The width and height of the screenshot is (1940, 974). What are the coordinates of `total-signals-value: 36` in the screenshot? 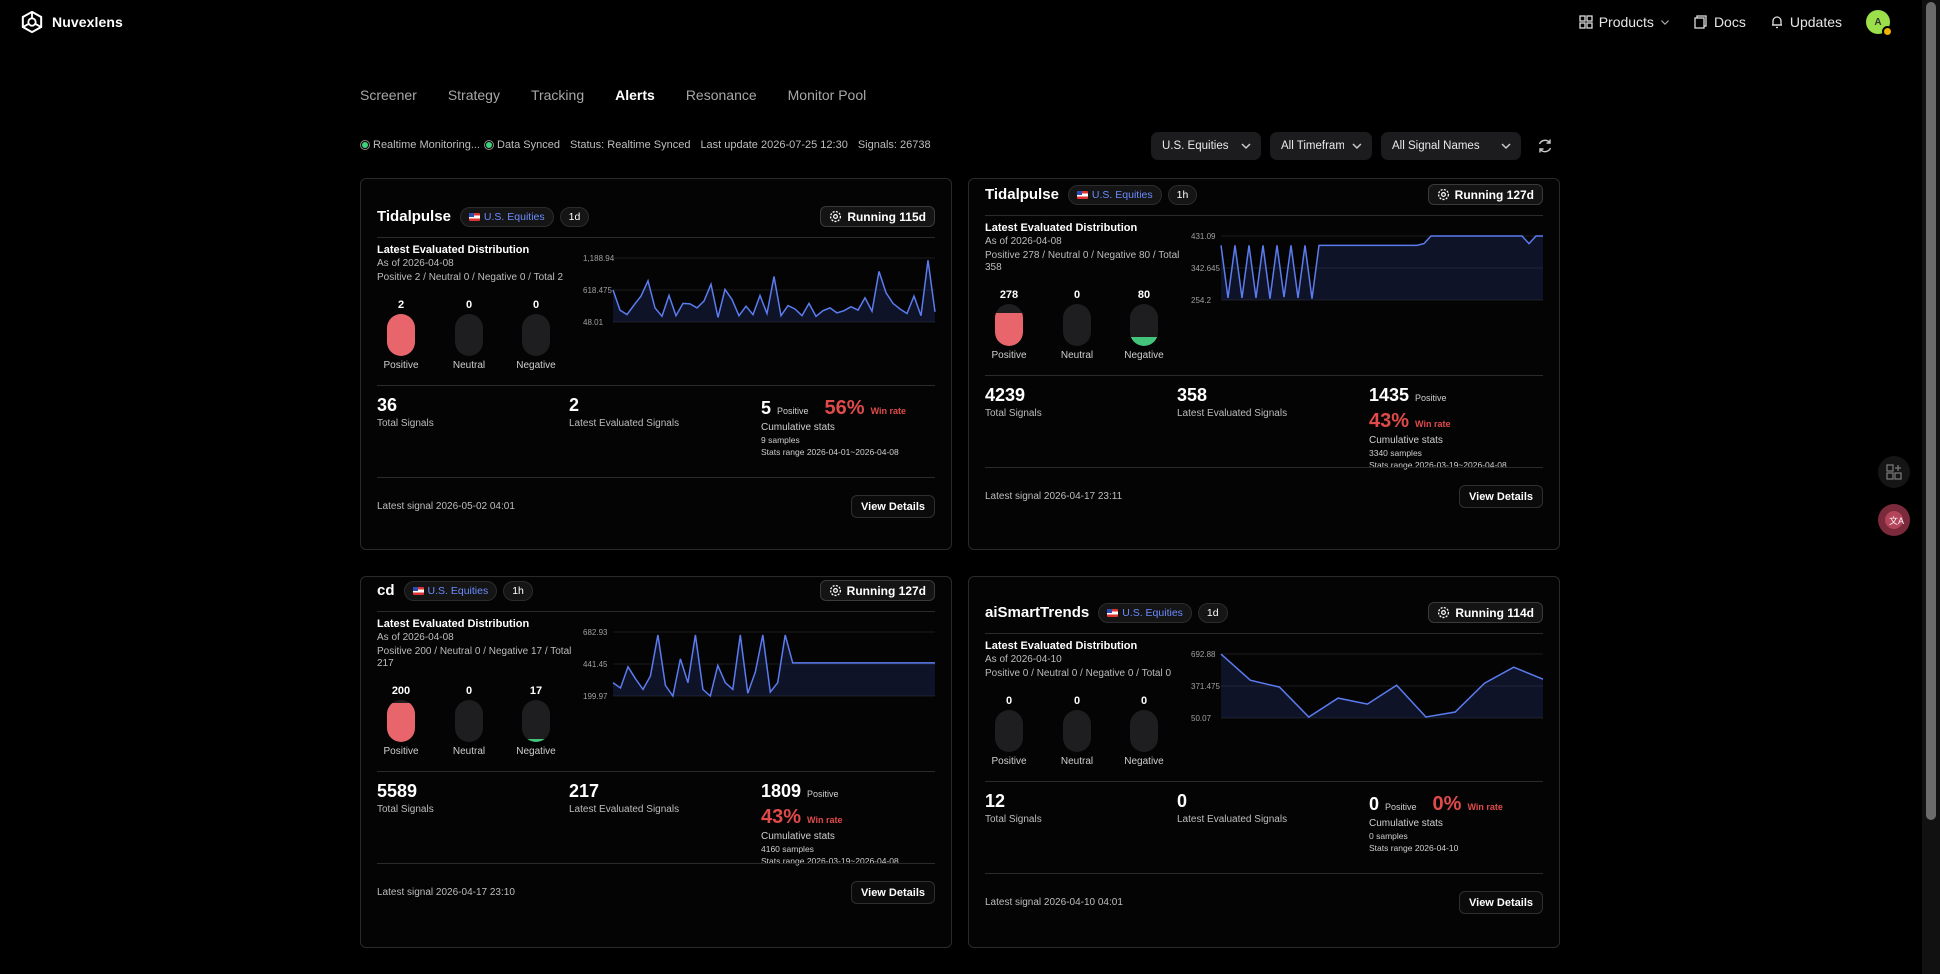 It's located at (387, 405).